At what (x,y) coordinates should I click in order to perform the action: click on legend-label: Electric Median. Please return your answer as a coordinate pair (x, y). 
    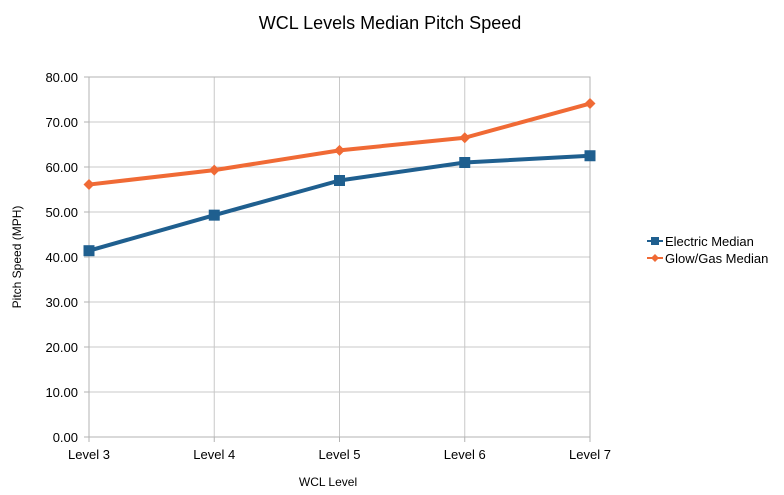
    Looking at the image, I should click on (709, 241).